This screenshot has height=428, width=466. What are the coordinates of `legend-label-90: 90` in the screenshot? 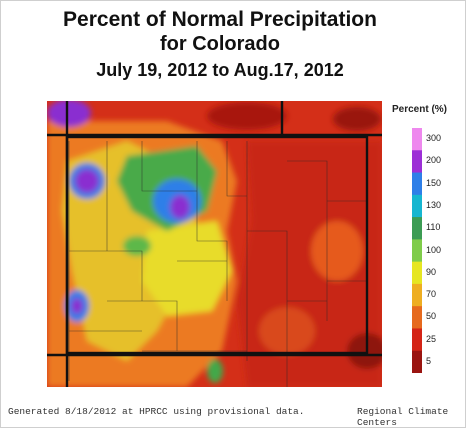 It's located at (431, 271).